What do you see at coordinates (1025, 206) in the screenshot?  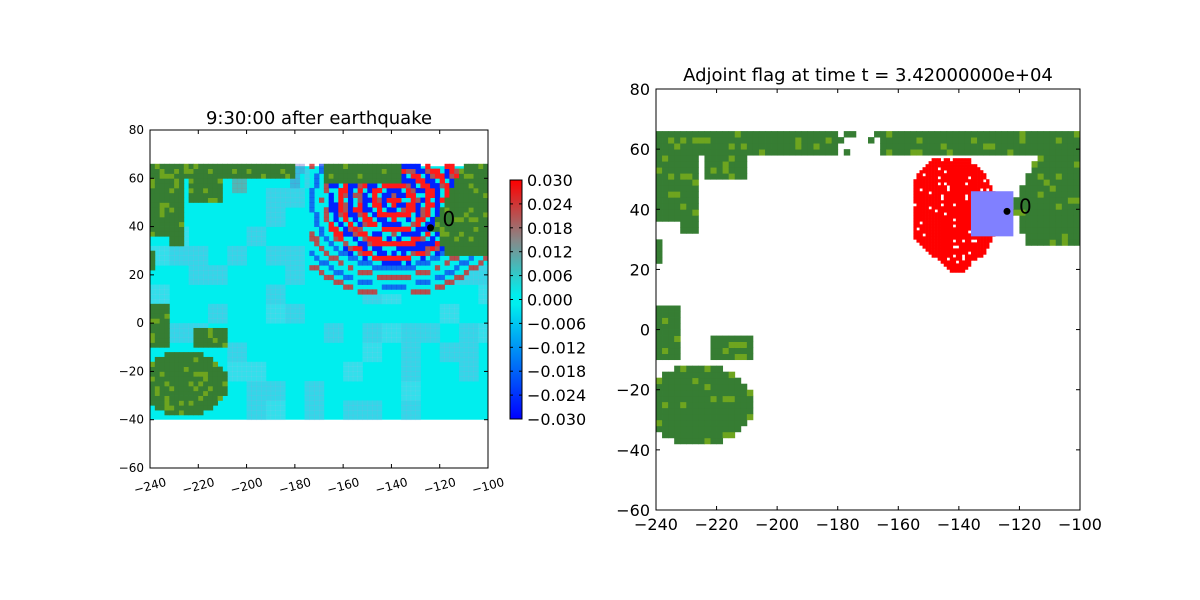 I see `right-gauge-label: 0` at bounding box center [1025, 206].